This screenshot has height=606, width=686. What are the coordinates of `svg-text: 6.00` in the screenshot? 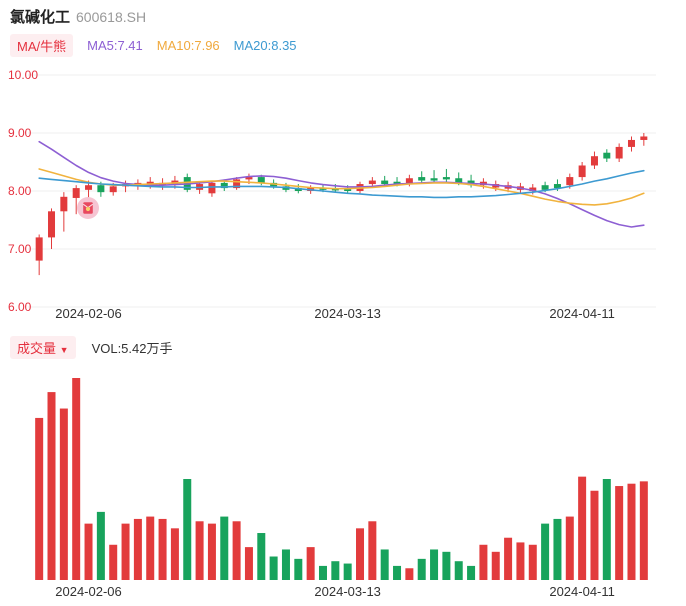 It's located at (20, 307).